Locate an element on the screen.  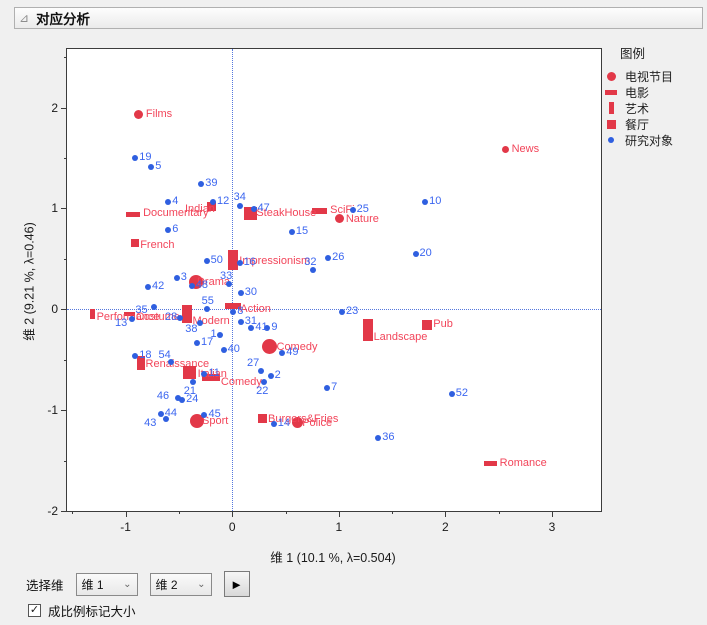
label-2: 2 is located at coordinates (277, 374).